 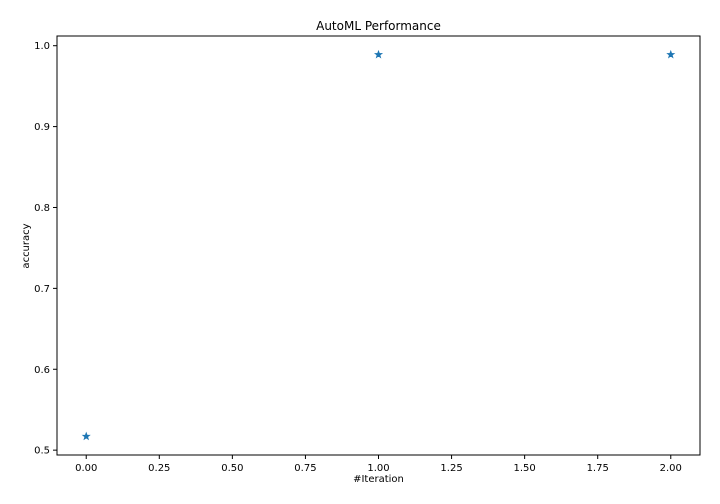 I want to click on y-axis: 0.5 0.6 0.7 0.8 0.9 1.0, so click(x=45, y=249).